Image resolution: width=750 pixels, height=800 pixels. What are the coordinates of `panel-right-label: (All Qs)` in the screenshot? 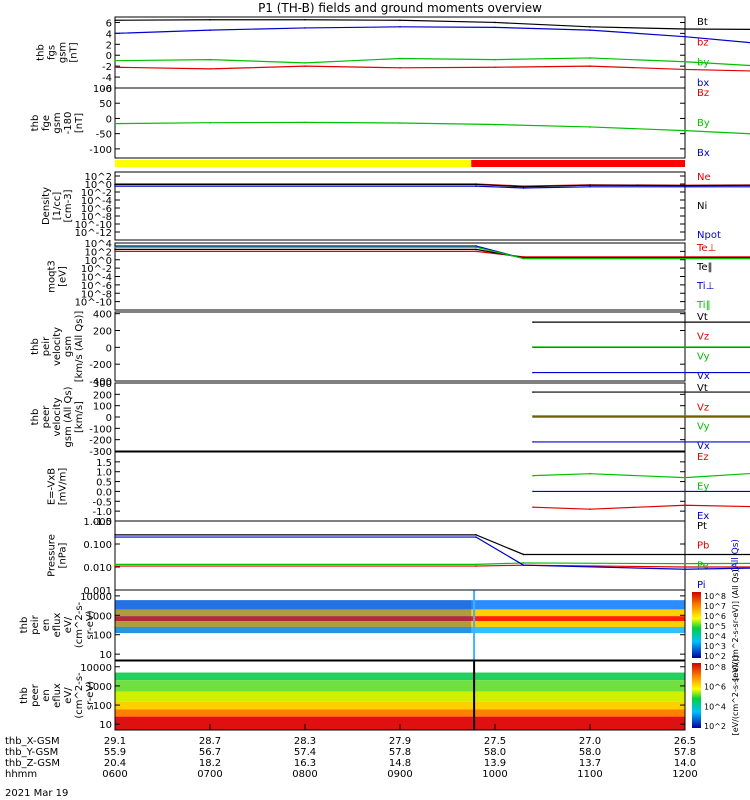 It's located at (736, 555).